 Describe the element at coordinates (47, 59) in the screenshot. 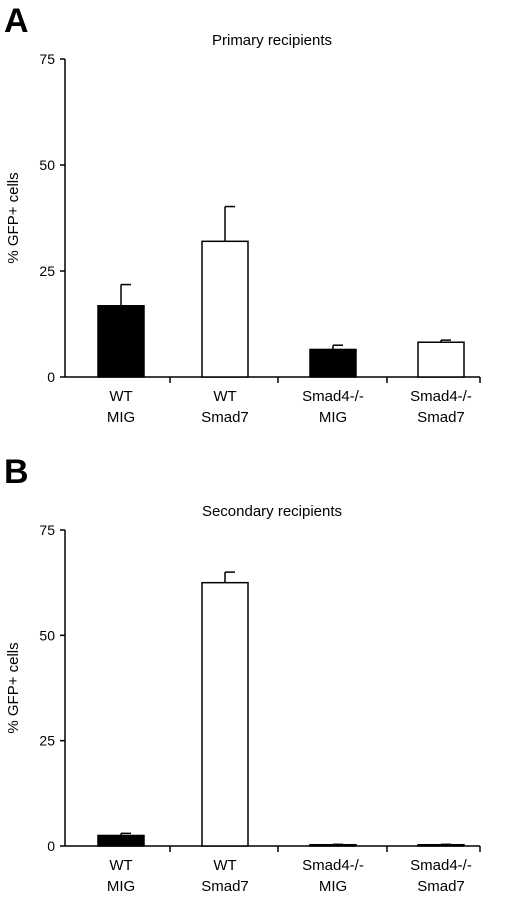

I see `chart-a-y-tick-label-3: 75` at that location.